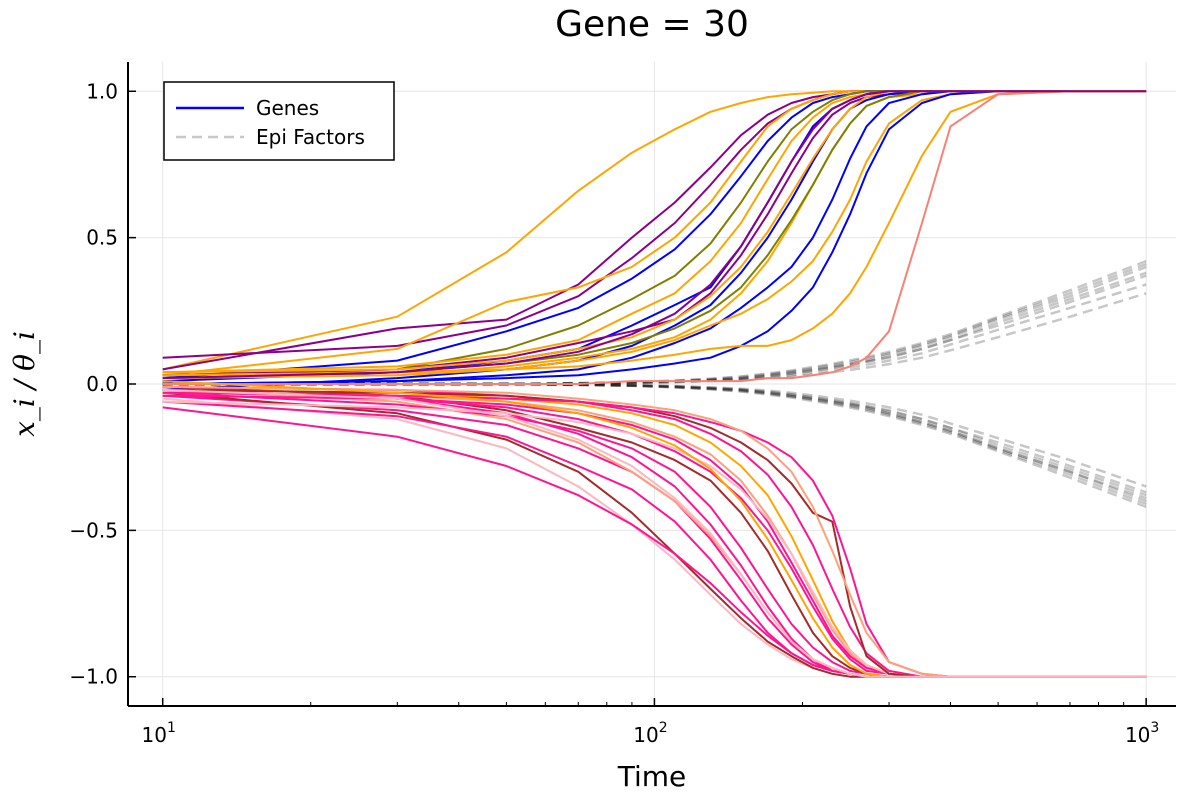 The width and height of the screenshot is (1200, 800). What do you see at coordinates (102, 384) in the screenshot?
I see `y-tick-label: 0.0` at bounding box center [102, 384].